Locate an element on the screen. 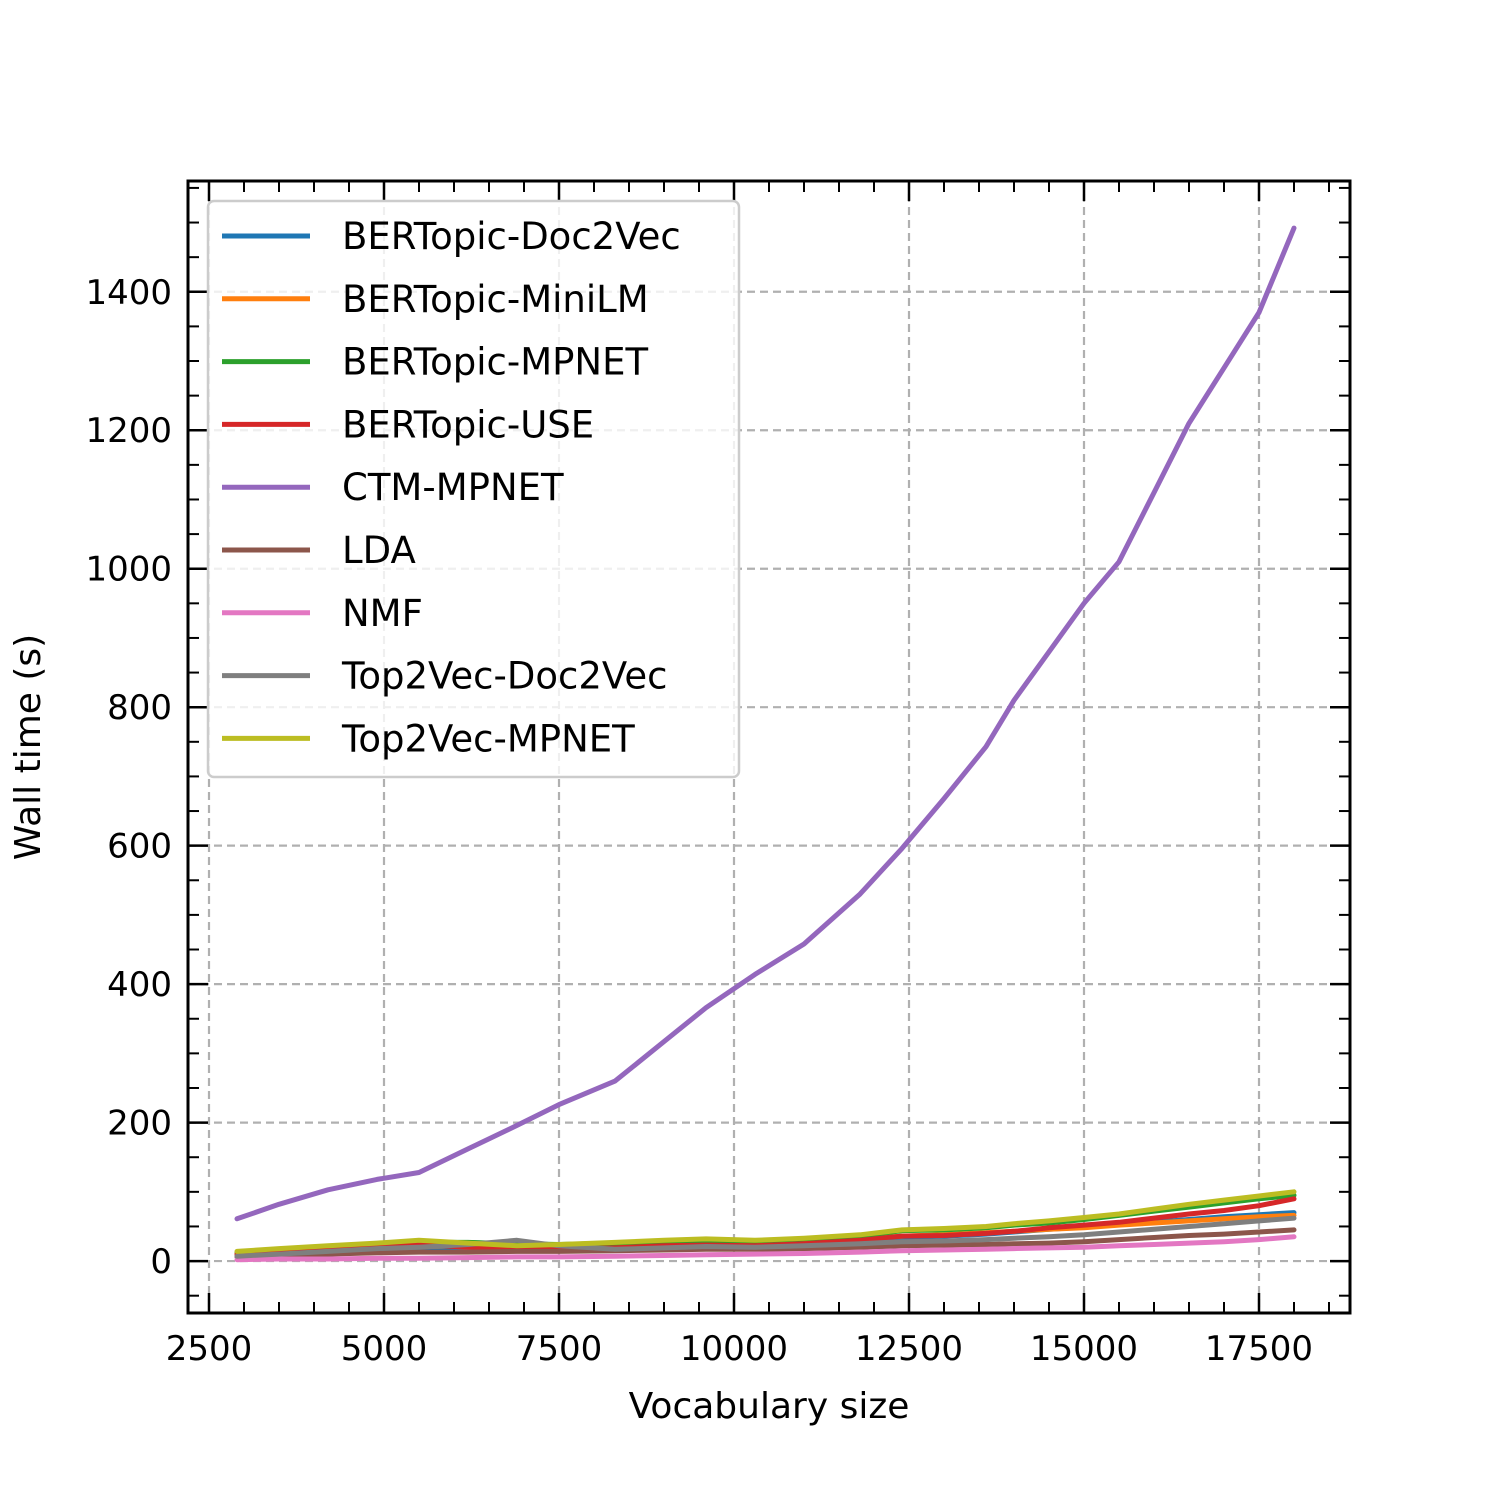 The image size is (1500, 1500). series-line-top2vec-doc2vec is located at coordinates (765, 1237).